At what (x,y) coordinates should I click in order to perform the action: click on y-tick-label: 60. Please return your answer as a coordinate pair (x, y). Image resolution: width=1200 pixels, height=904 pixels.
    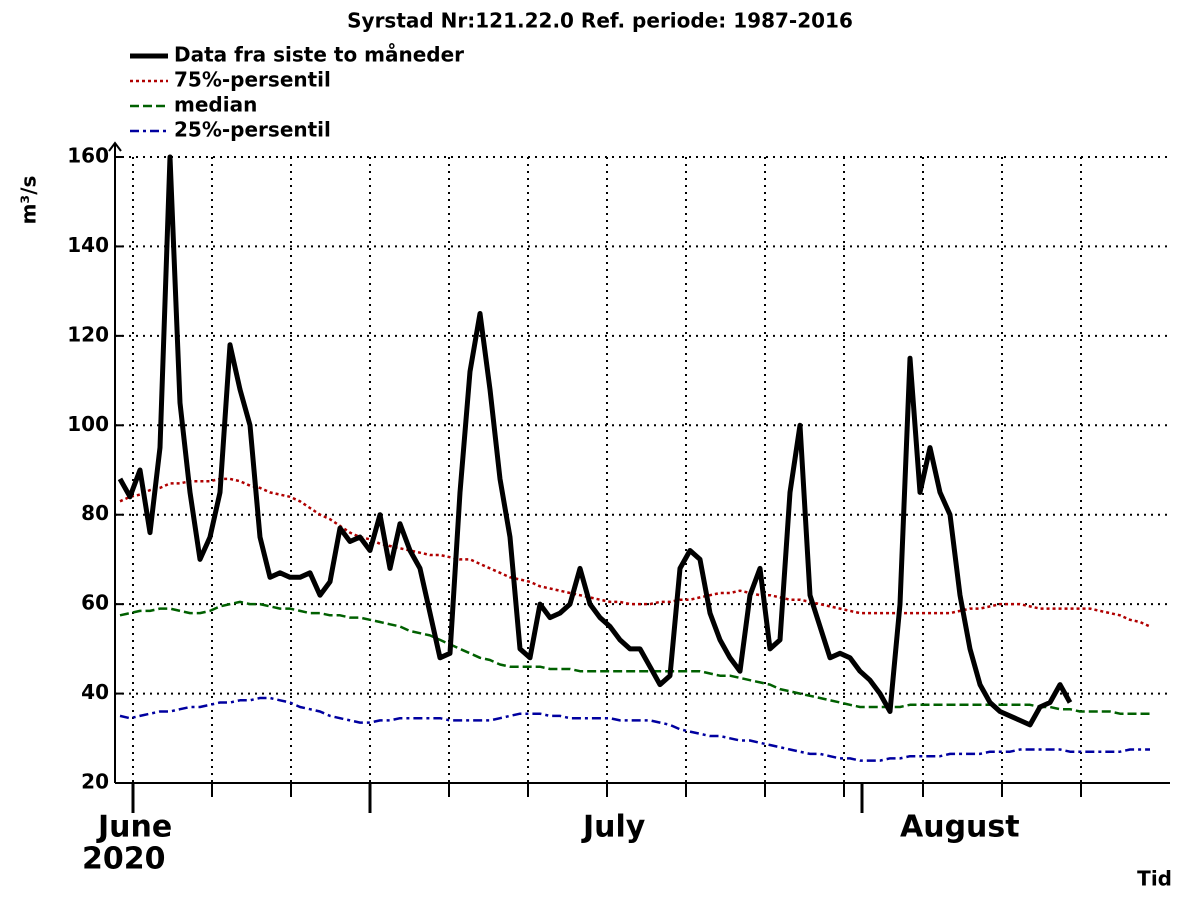
    Looking at the image, I should click on (95, 603).